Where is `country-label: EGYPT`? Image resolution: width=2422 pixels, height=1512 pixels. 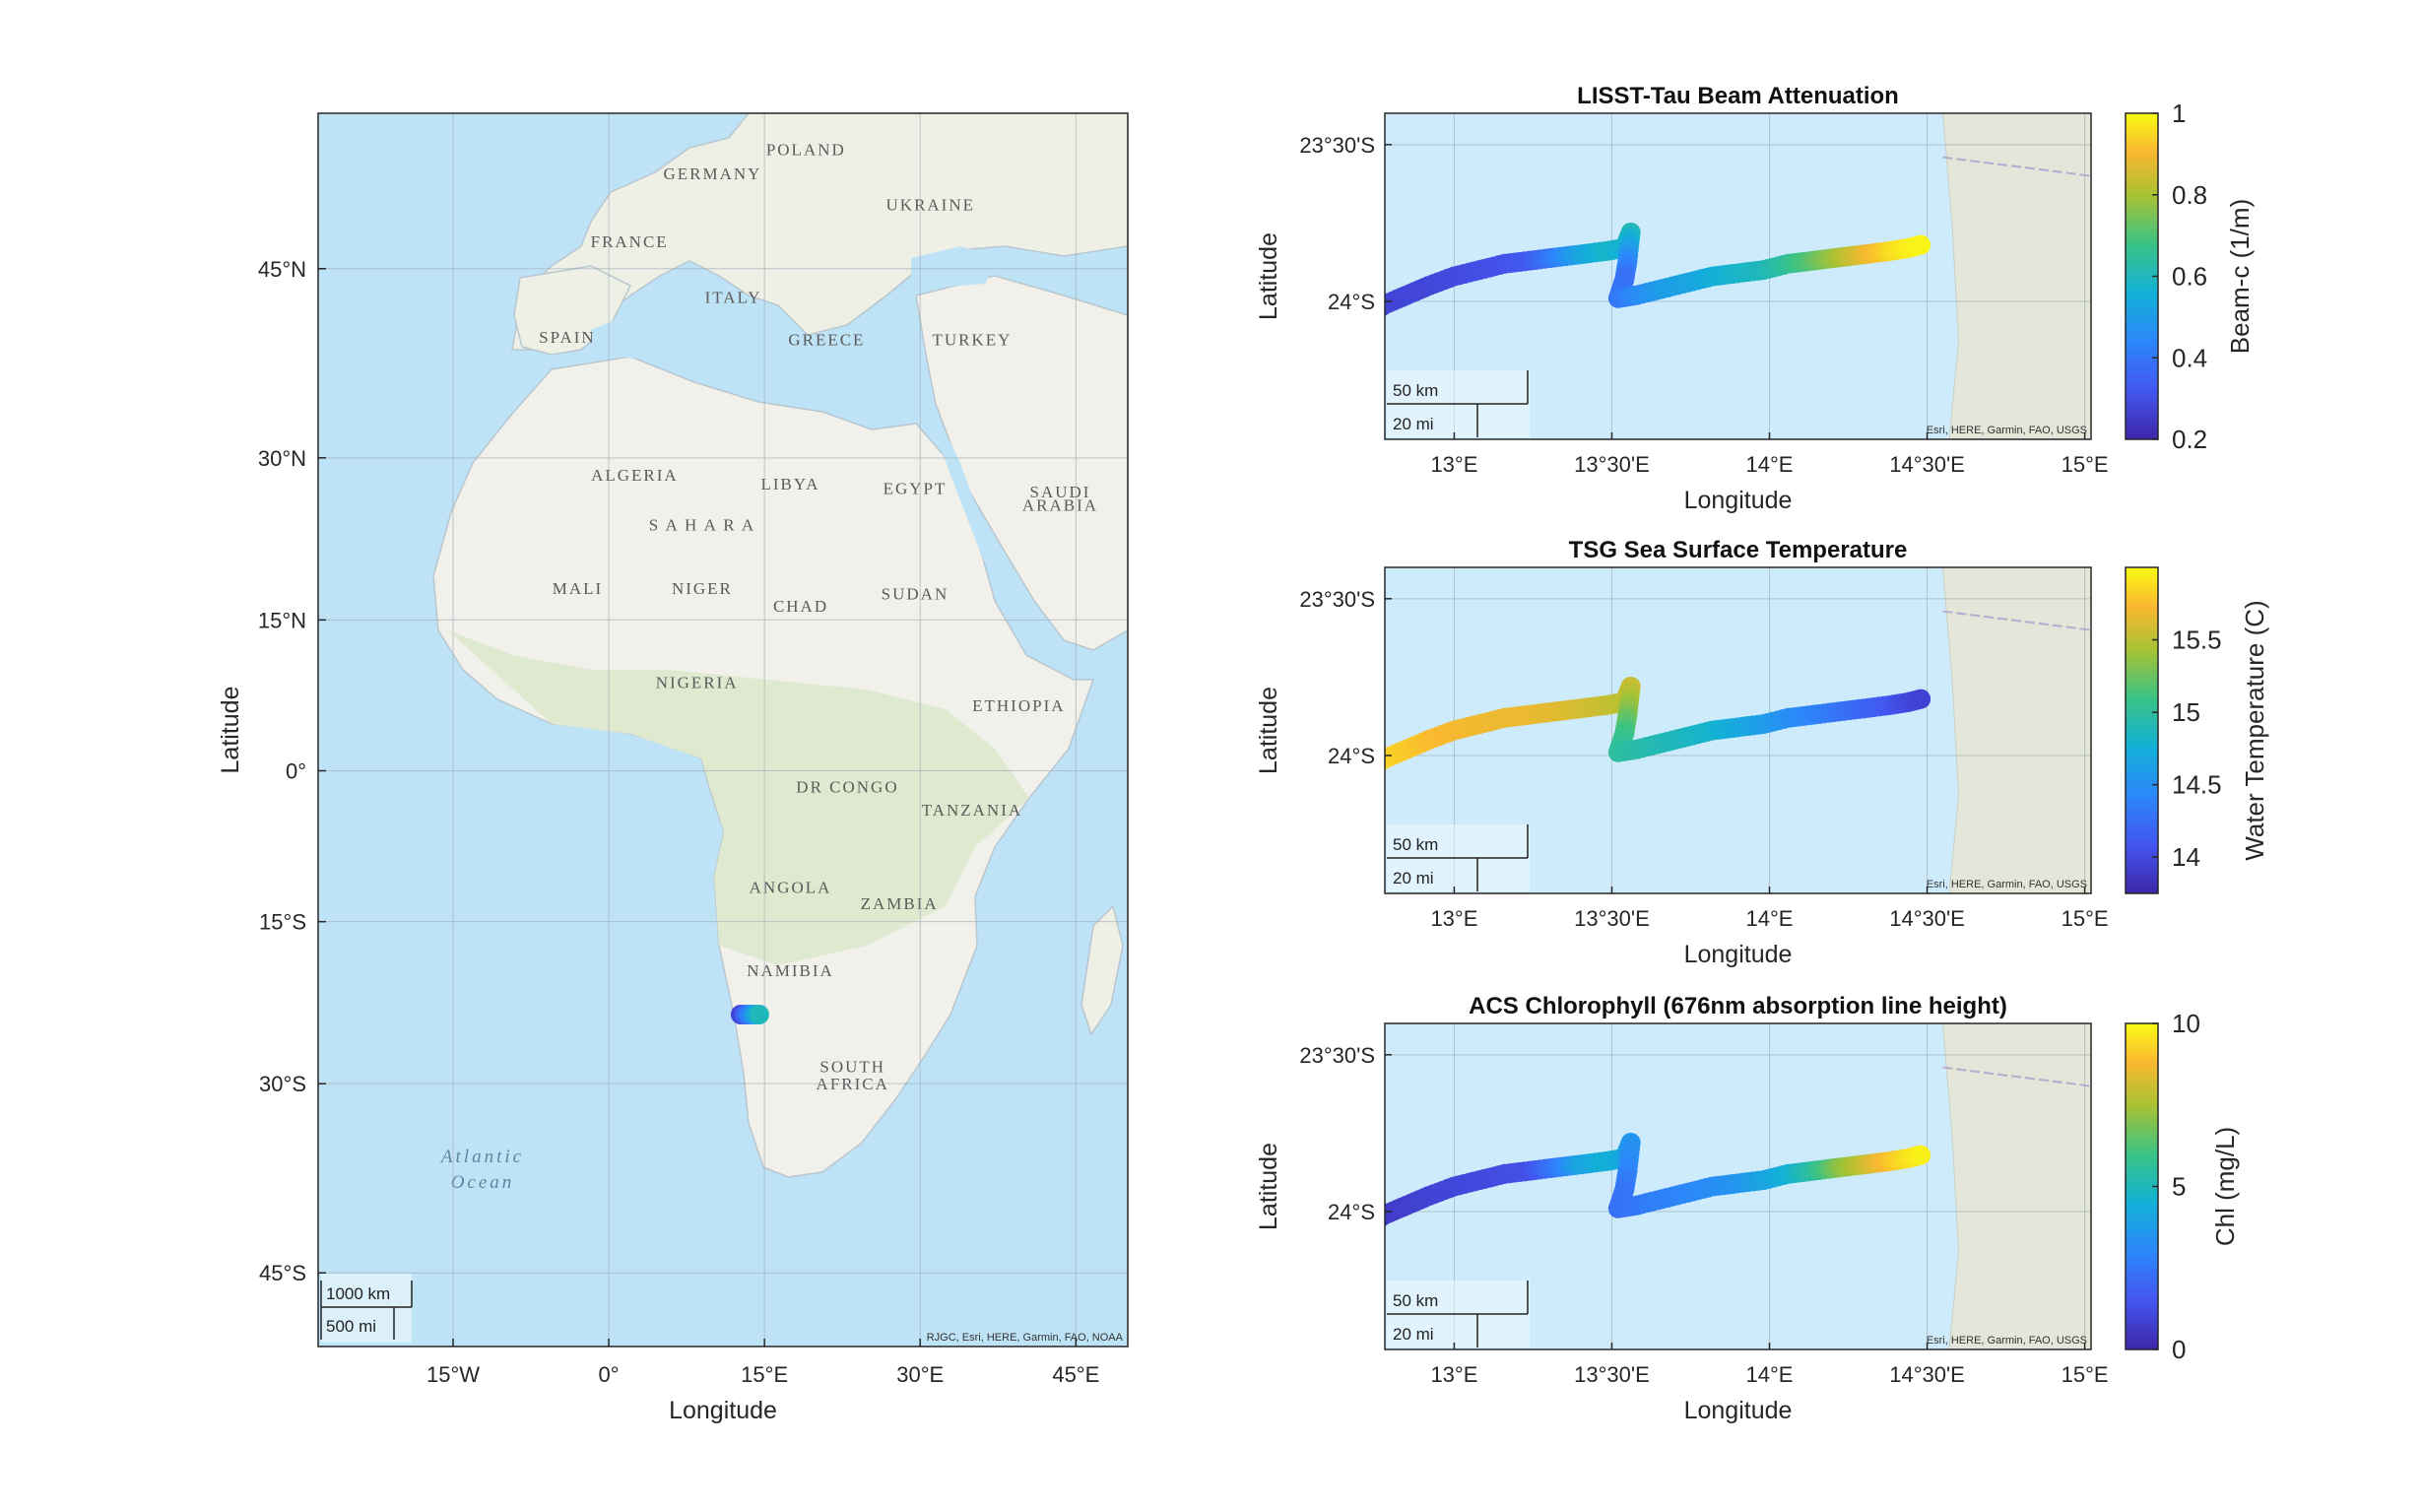
country-label: EGYPT is located at coordinates (916, 489).